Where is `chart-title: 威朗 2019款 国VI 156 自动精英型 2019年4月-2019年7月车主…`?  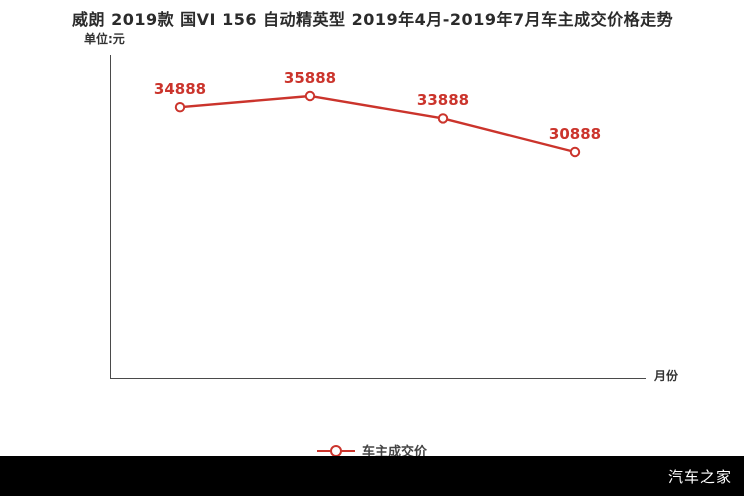
chart-title: 威朗 2019款 国VI 156 自动精英型 2019年4月-2019年7月车主… is located at coordinates (373, 19).